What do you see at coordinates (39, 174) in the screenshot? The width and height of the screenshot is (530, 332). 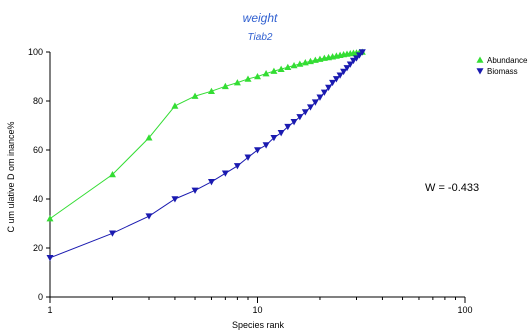 I see `y-ticks: 0 20 40 60 80 100` at bounding box center [39, 174].